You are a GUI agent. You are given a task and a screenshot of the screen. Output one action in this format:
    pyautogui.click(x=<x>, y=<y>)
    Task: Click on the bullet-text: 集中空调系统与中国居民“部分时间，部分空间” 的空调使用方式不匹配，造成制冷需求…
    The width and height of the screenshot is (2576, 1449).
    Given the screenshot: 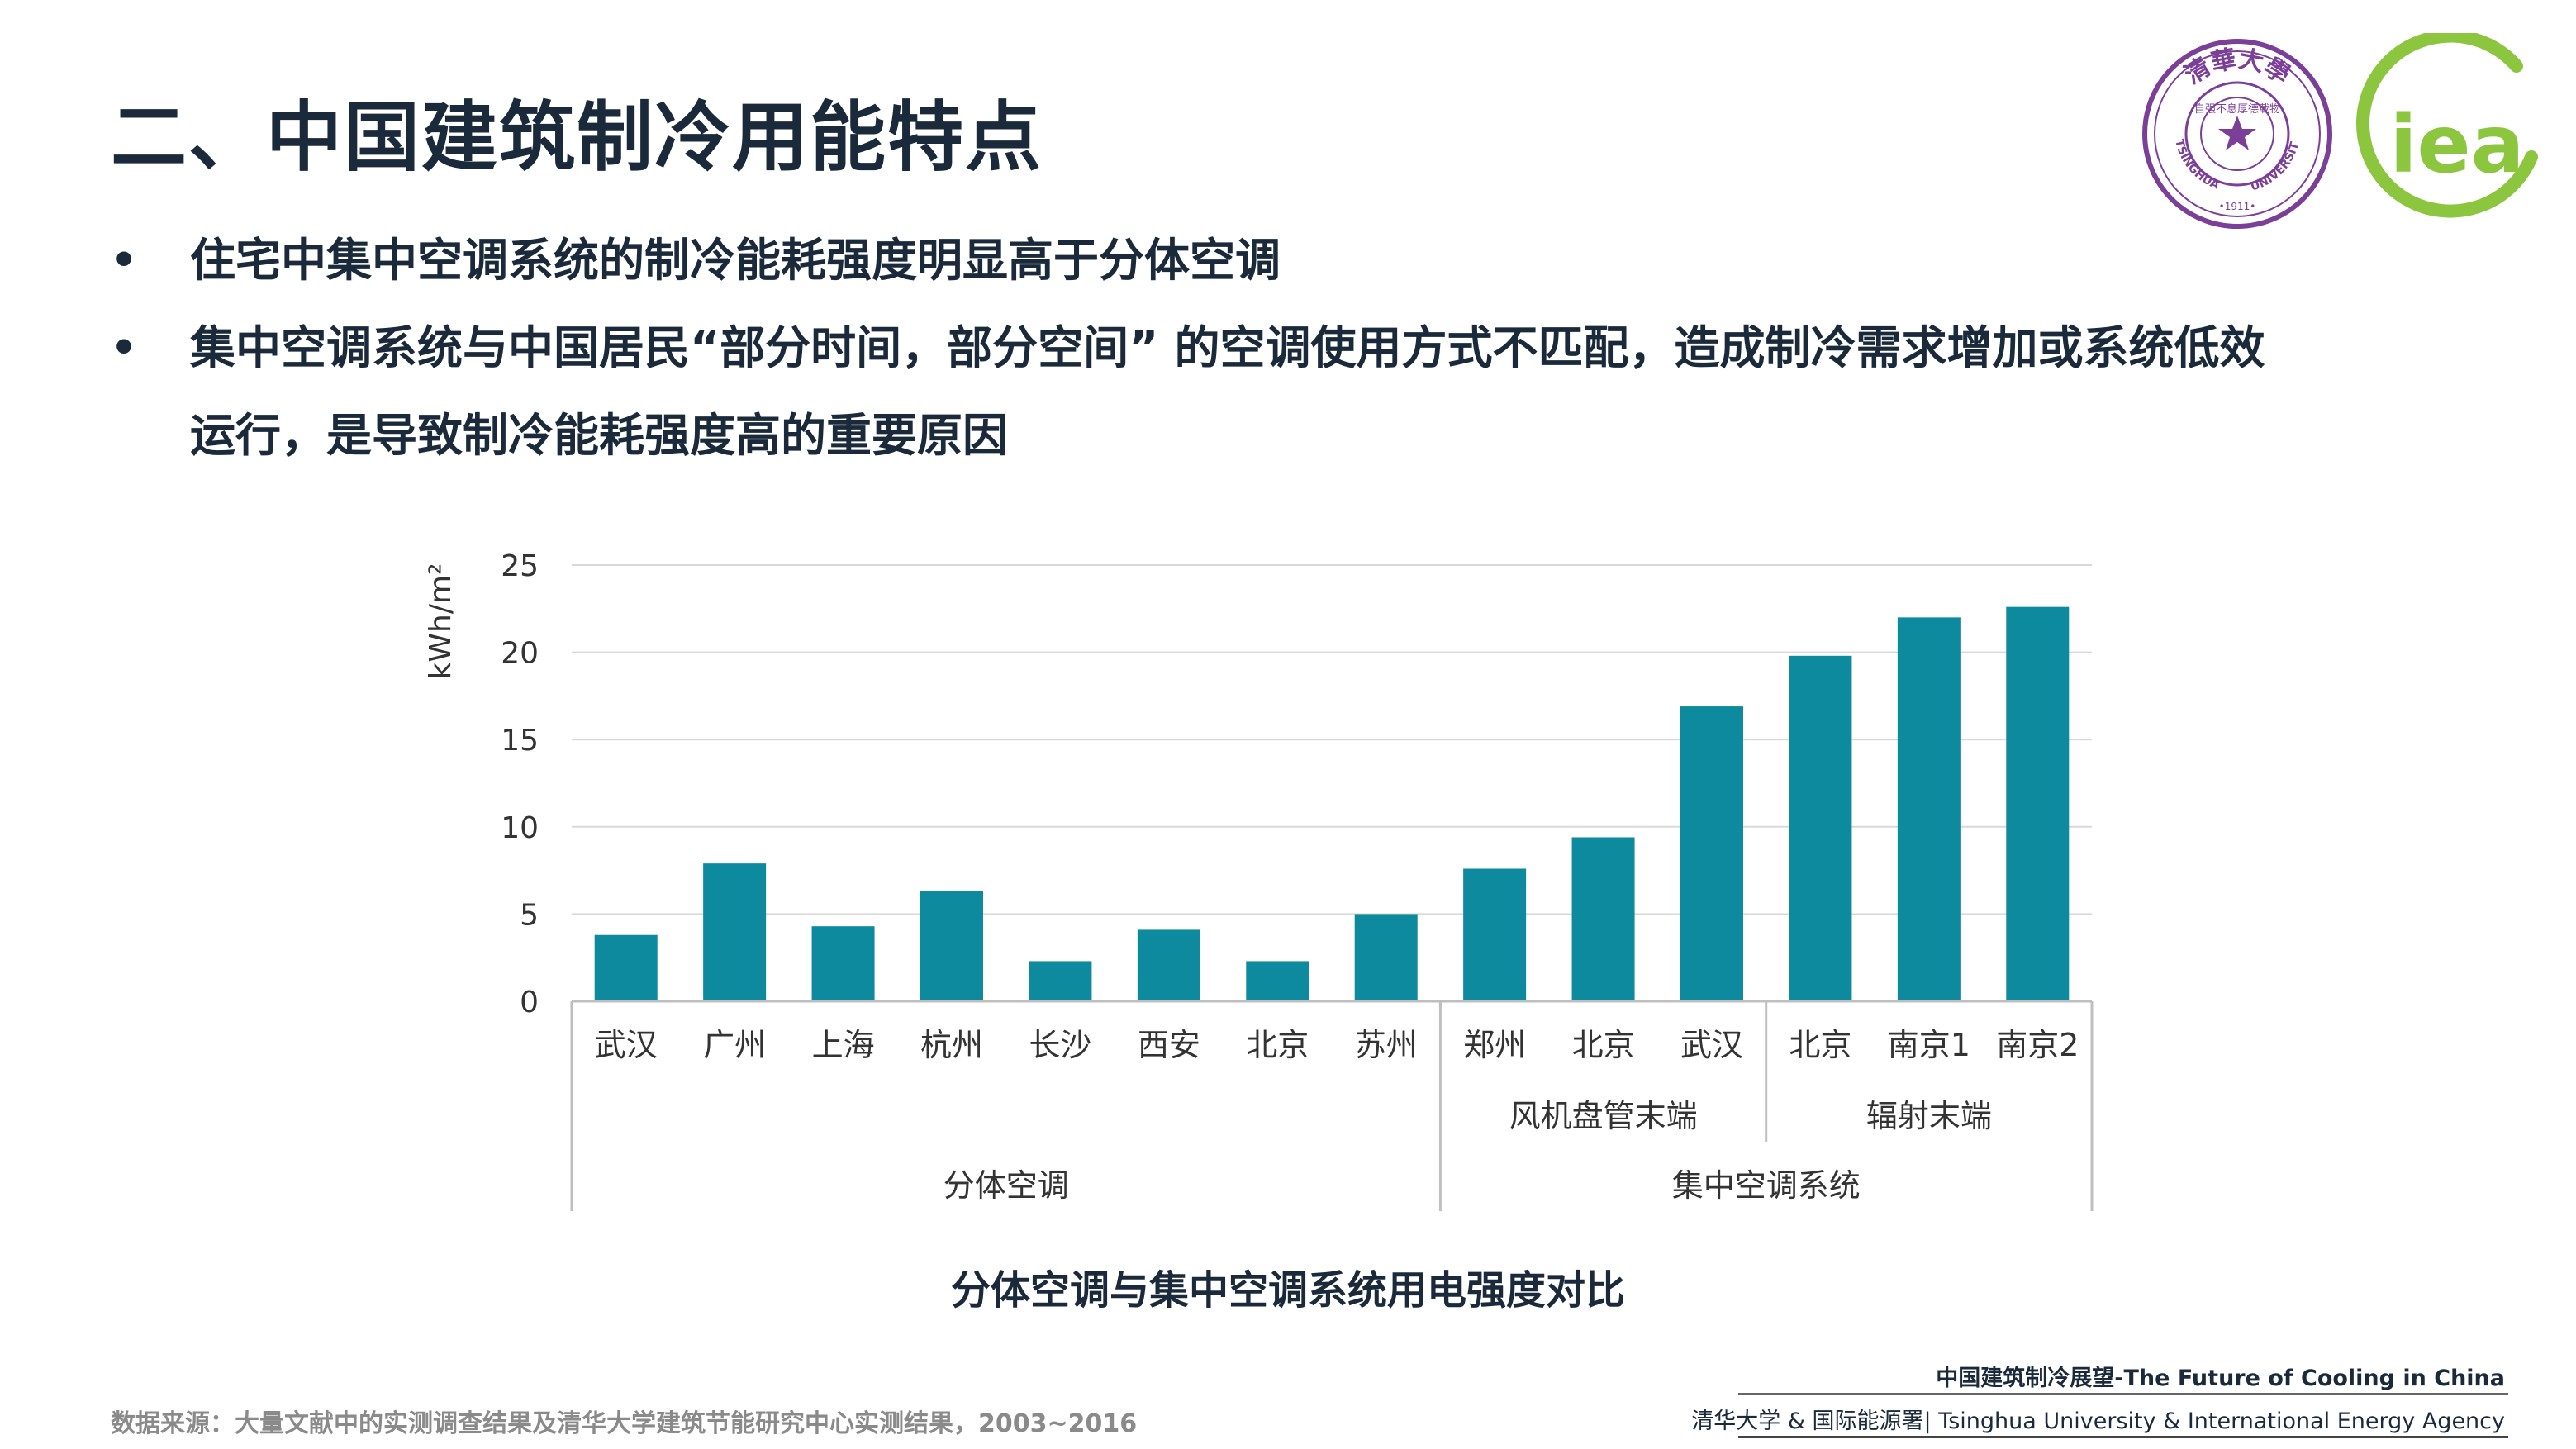 What is the action you would take?
    pyautogui.click(x=1227, y=347)
    